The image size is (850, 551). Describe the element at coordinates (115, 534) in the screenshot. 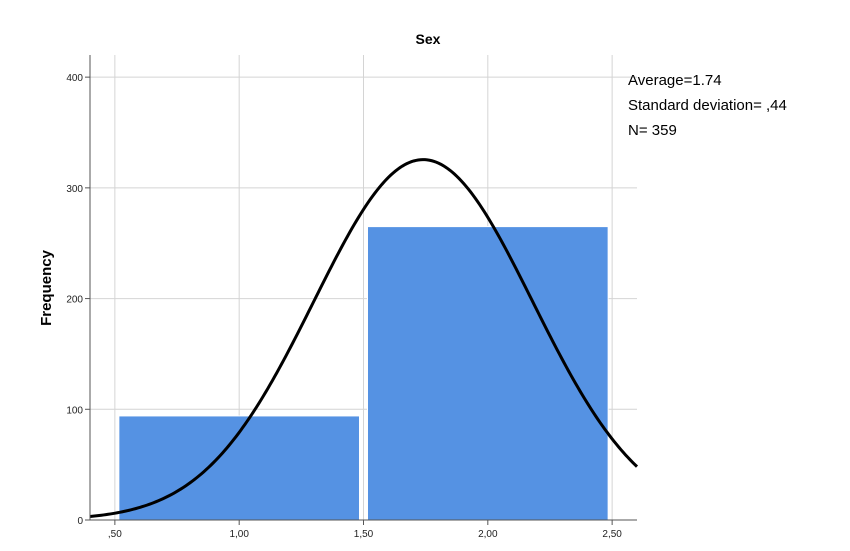

I see `x-tick-label-0: ,50` at that location.